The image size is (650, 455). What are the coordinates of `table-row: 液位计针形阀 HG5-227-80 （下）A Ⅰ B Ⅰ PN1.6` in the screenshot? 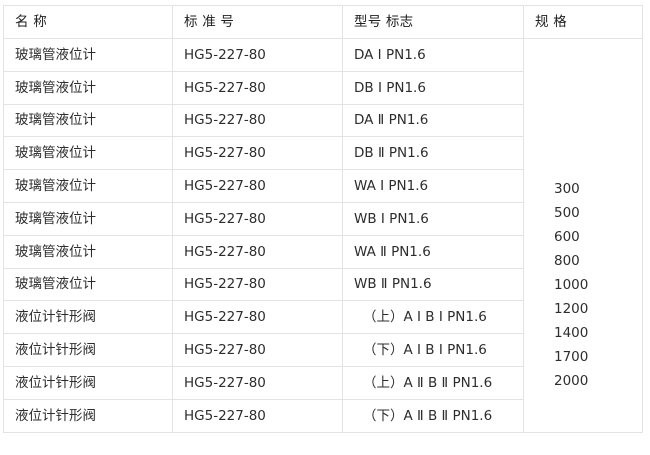 It's located at (323, 350).